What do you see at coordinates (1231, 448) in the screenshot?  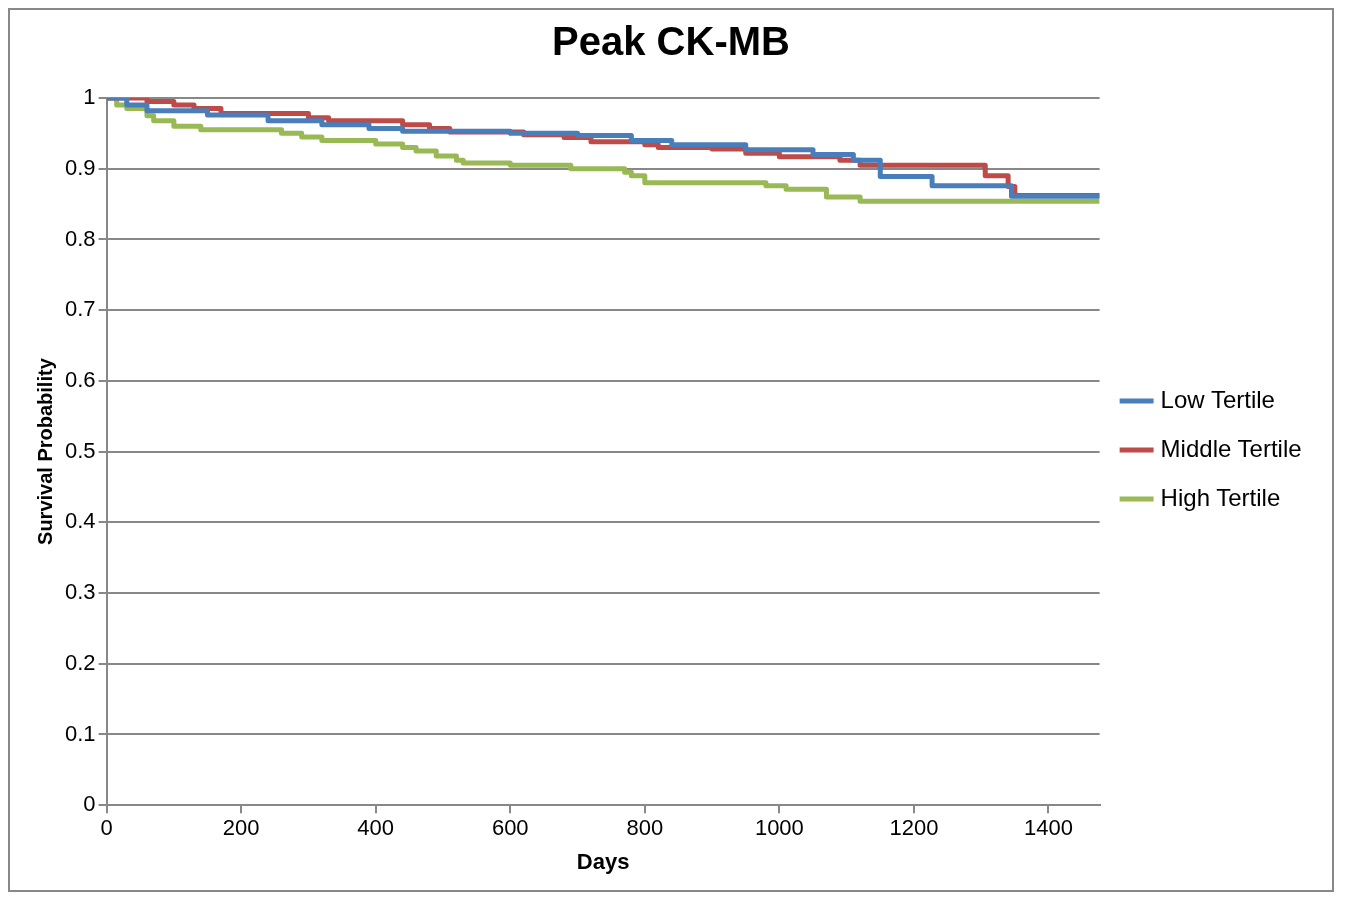 I see `legend-label: Middle Tertile` at bounding box center [1231, 448].